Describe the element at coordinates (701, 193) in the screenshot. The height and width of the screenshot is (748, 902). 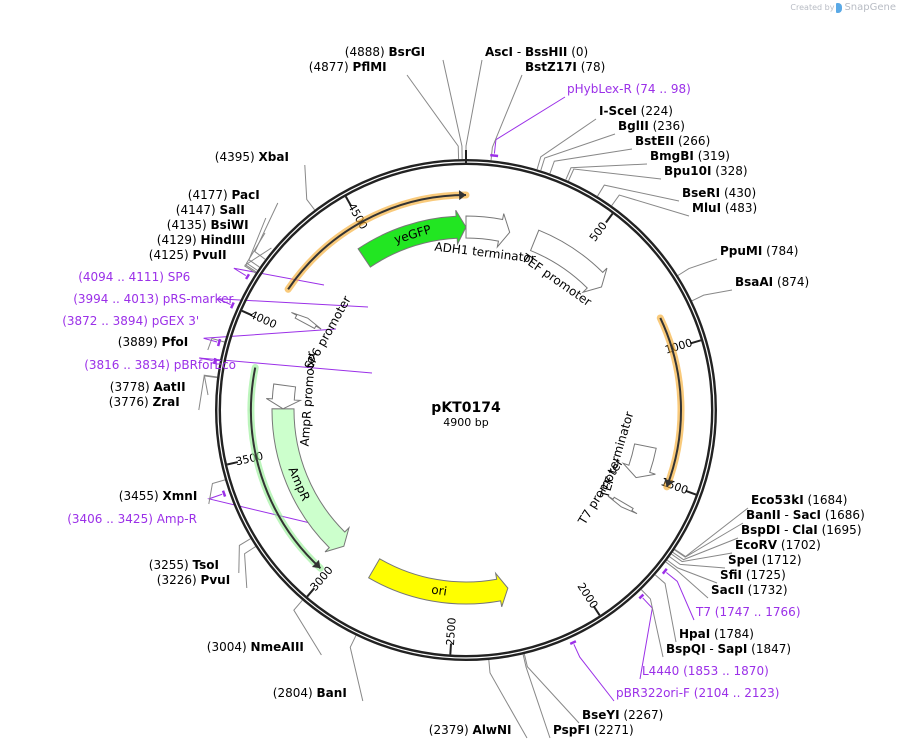
I see `enzyme-name: BseRI` at that location.